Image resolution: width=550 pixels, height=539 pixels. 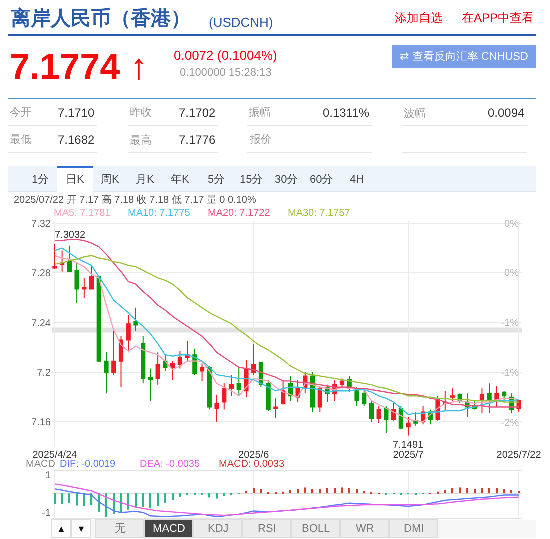 What do you see at coordinates (41, 464) in the screenshot?
I see `chart-title: MACD` at bounding box center [41, 464].